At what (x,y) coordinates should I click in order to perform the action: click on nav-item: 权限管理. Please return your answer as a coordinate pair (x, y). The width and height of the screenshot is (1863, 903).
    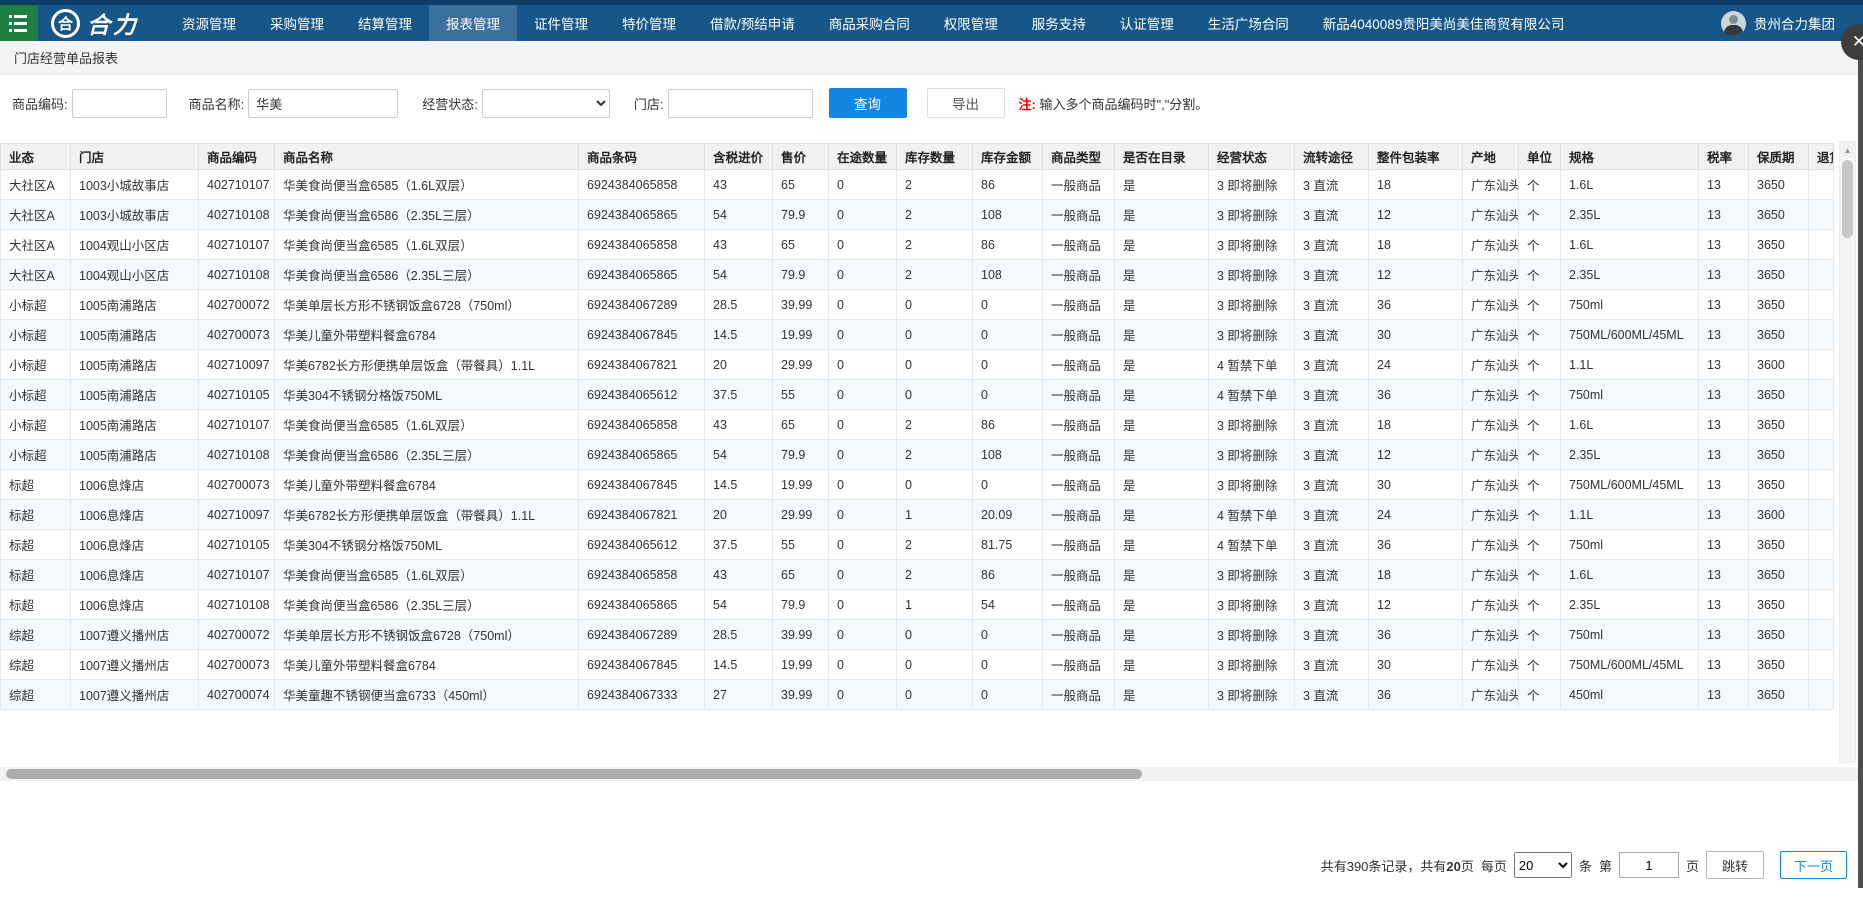
    Looking at the image, I should click on (970, 24).